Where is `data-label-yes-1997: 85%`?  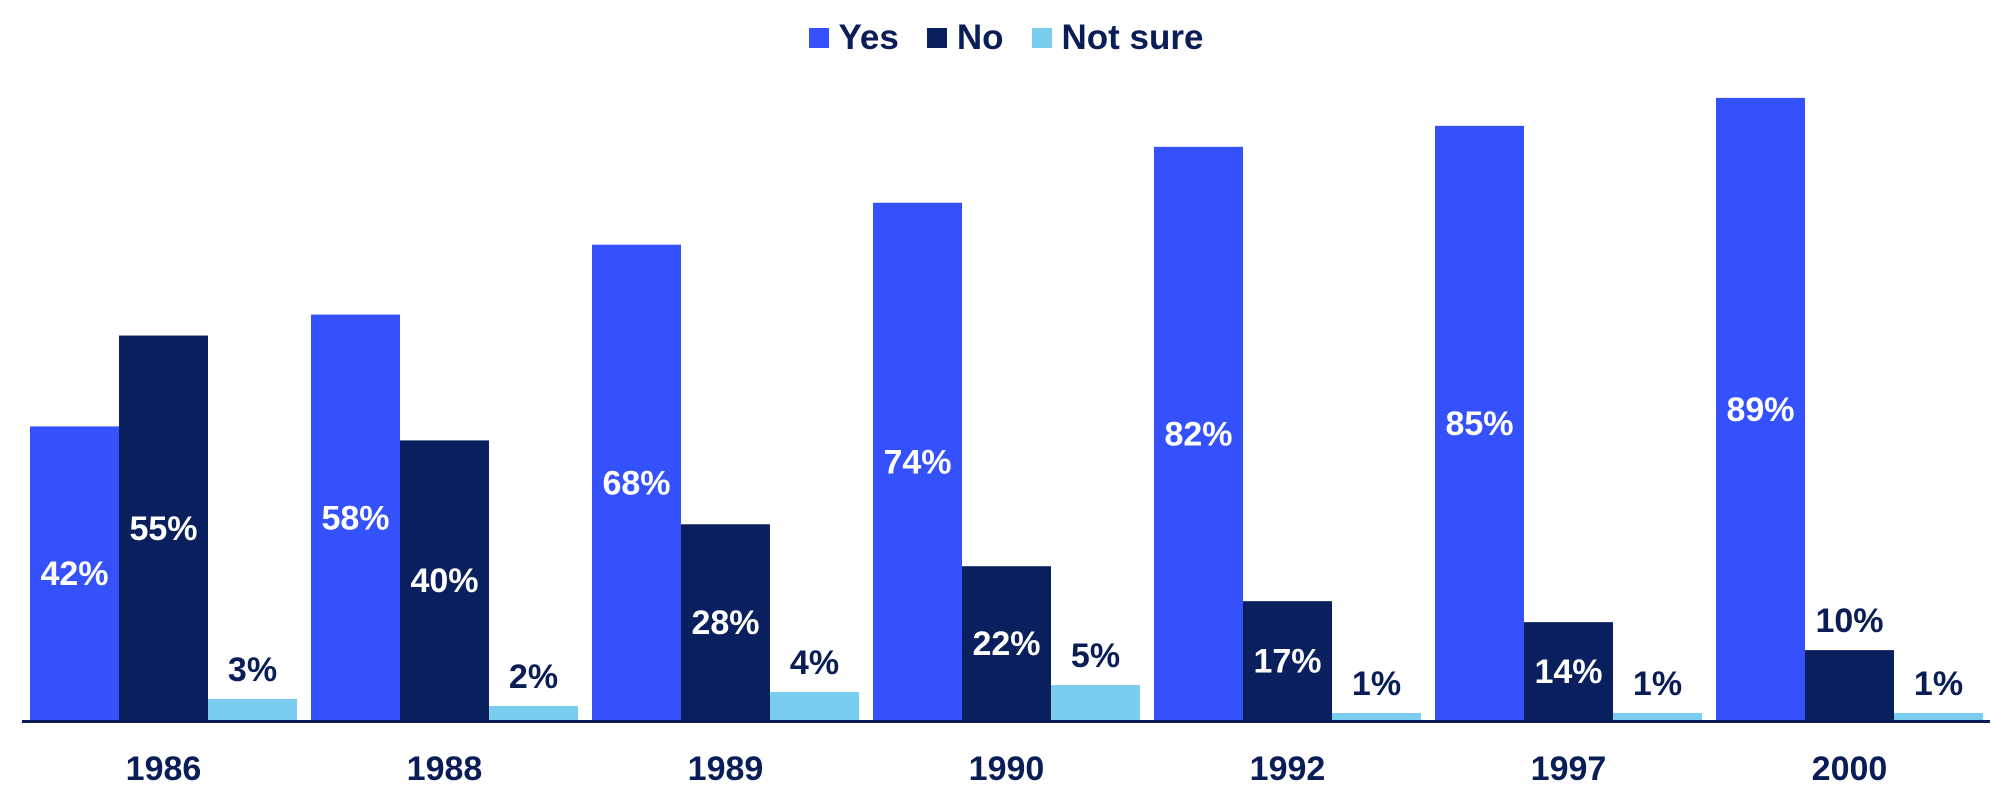
data-label-yes-1997: 85% is located at coordinates (1479, 424).